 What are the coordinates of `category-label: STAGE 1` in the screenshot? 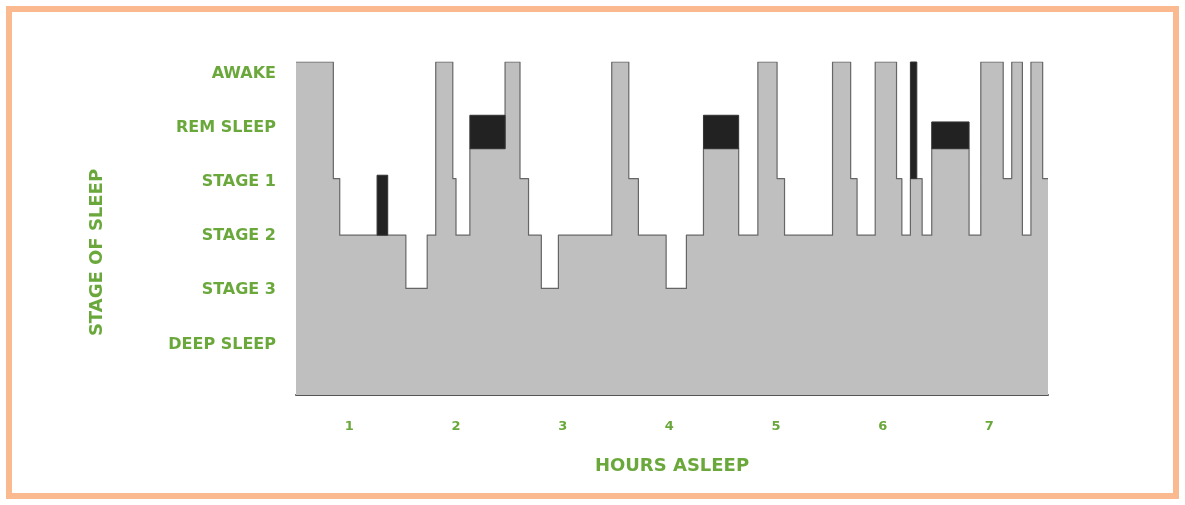 It's located at (238, 180).